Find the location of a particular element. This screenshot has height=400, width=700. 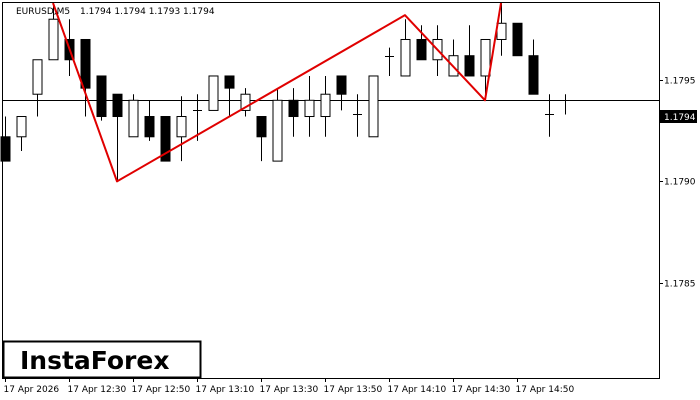

logo-box is located at coordinates (102, 359).